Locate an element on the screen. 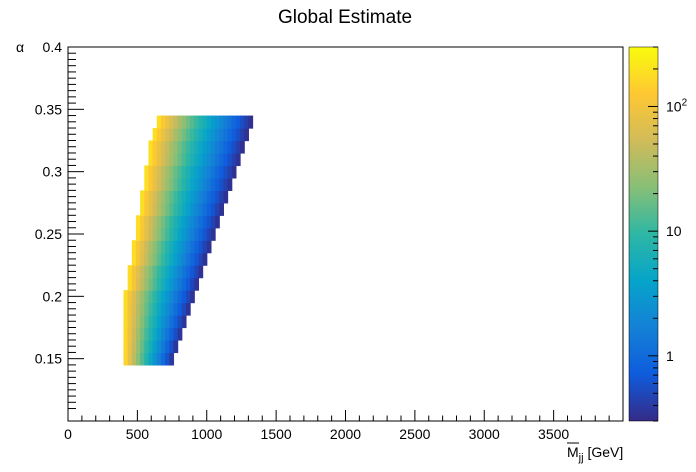  colorbar-tick-label: 102 is located at coordinates (677, 105).